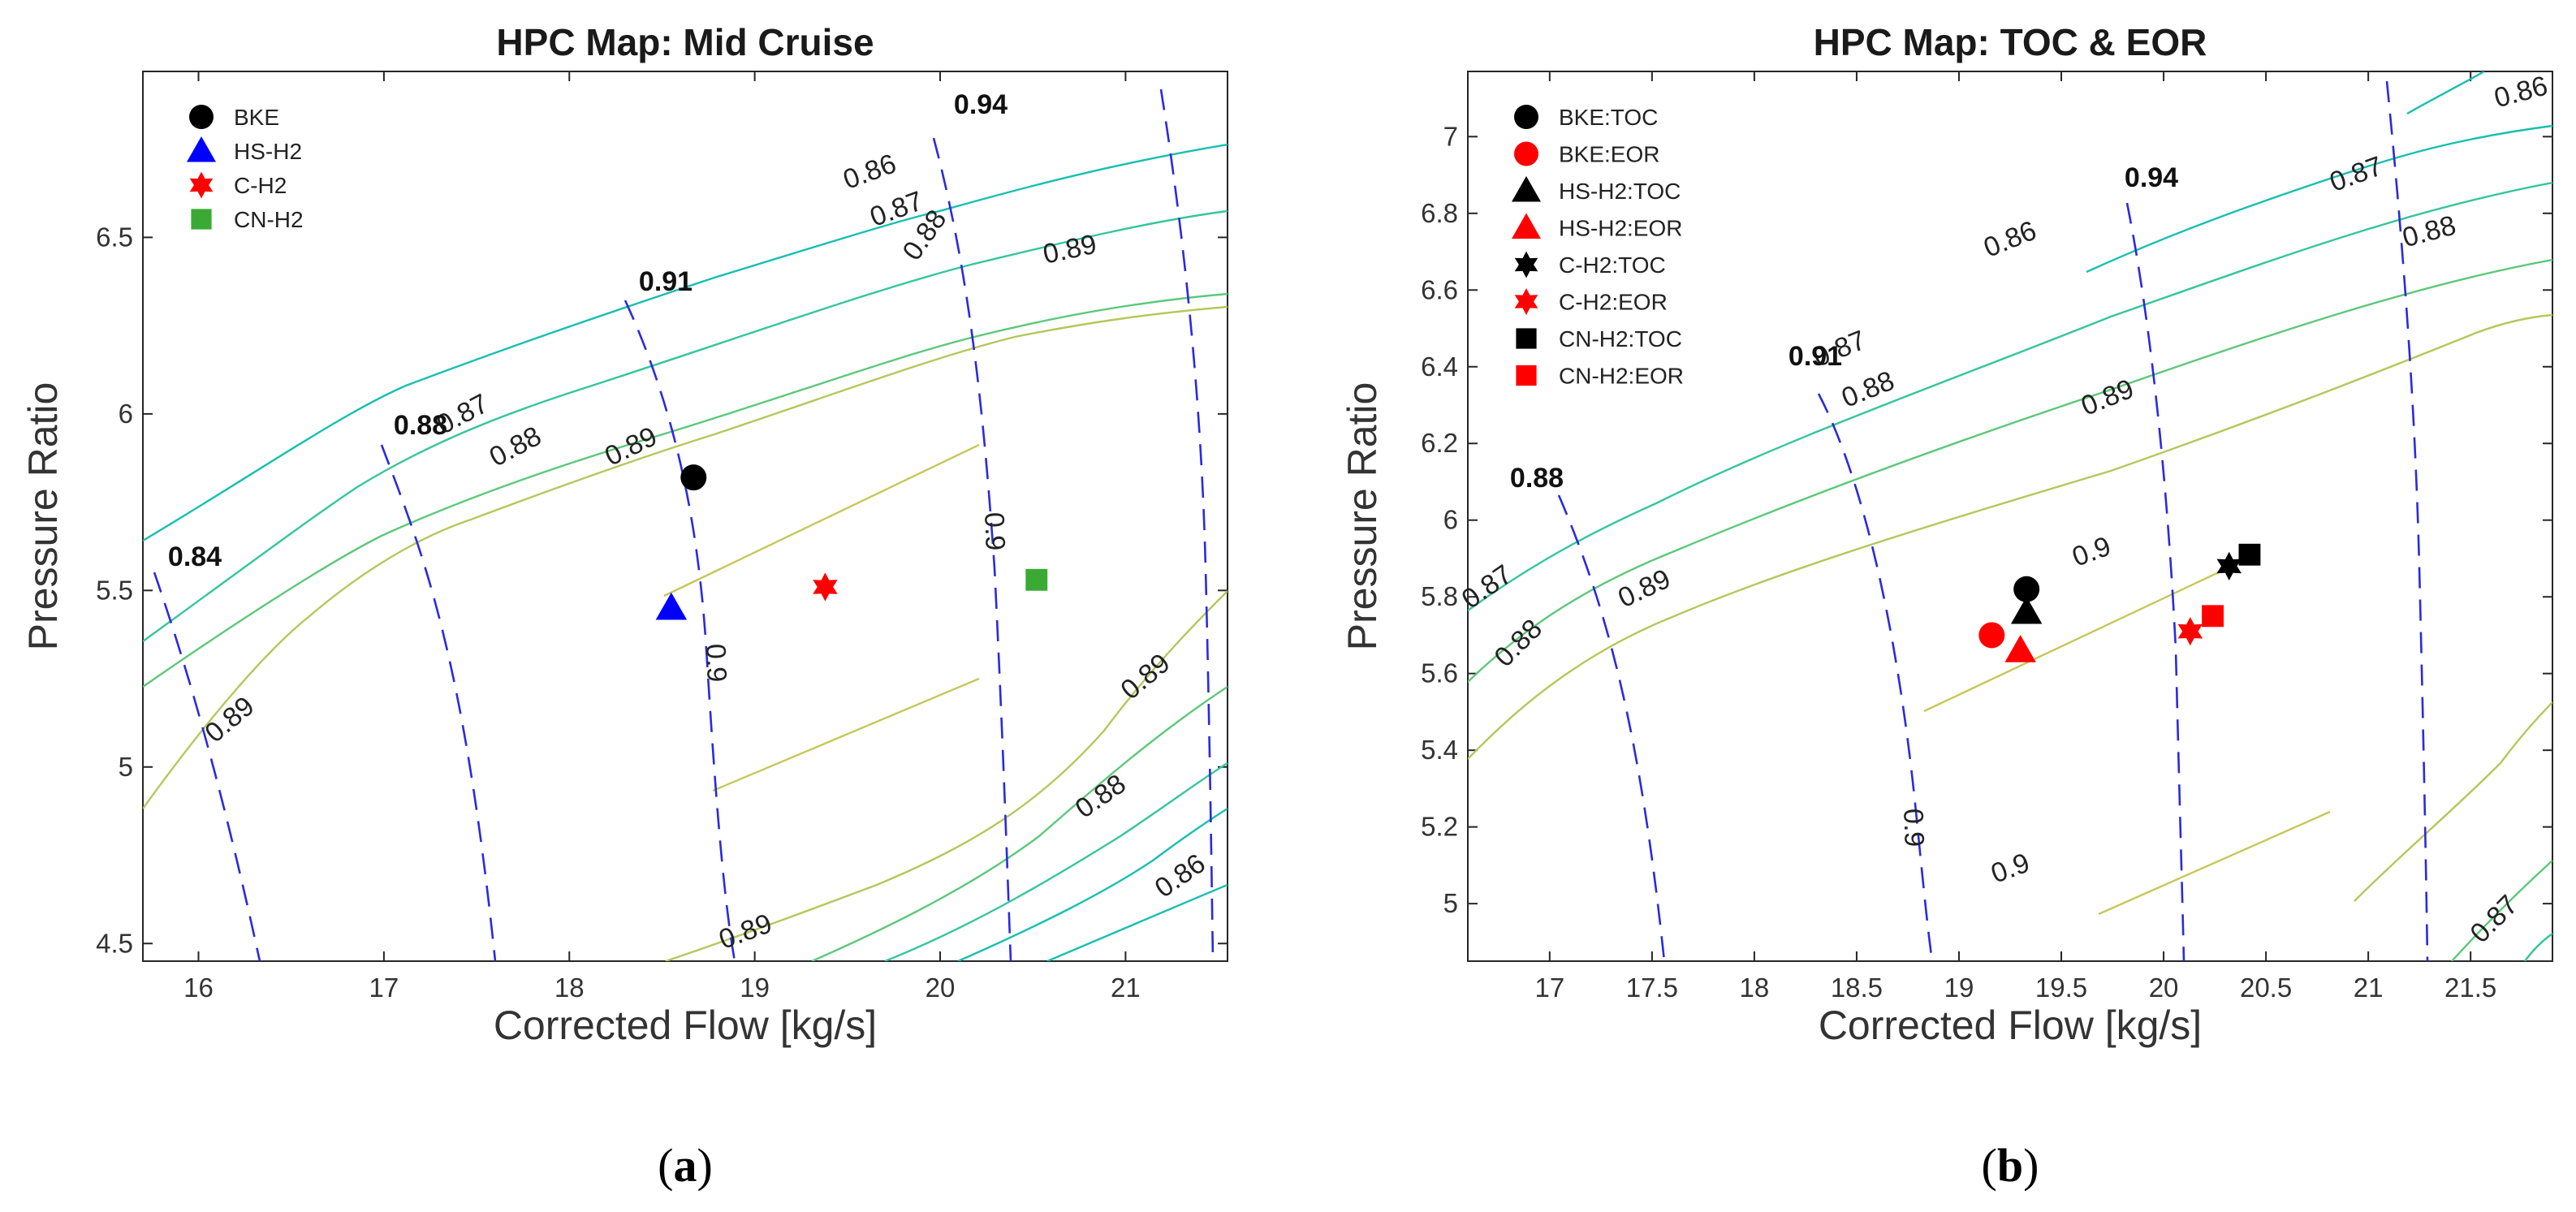 This screenshot has width=2576, height=1212. I want to click on a-contour-087-lower, so click(1056, 861).